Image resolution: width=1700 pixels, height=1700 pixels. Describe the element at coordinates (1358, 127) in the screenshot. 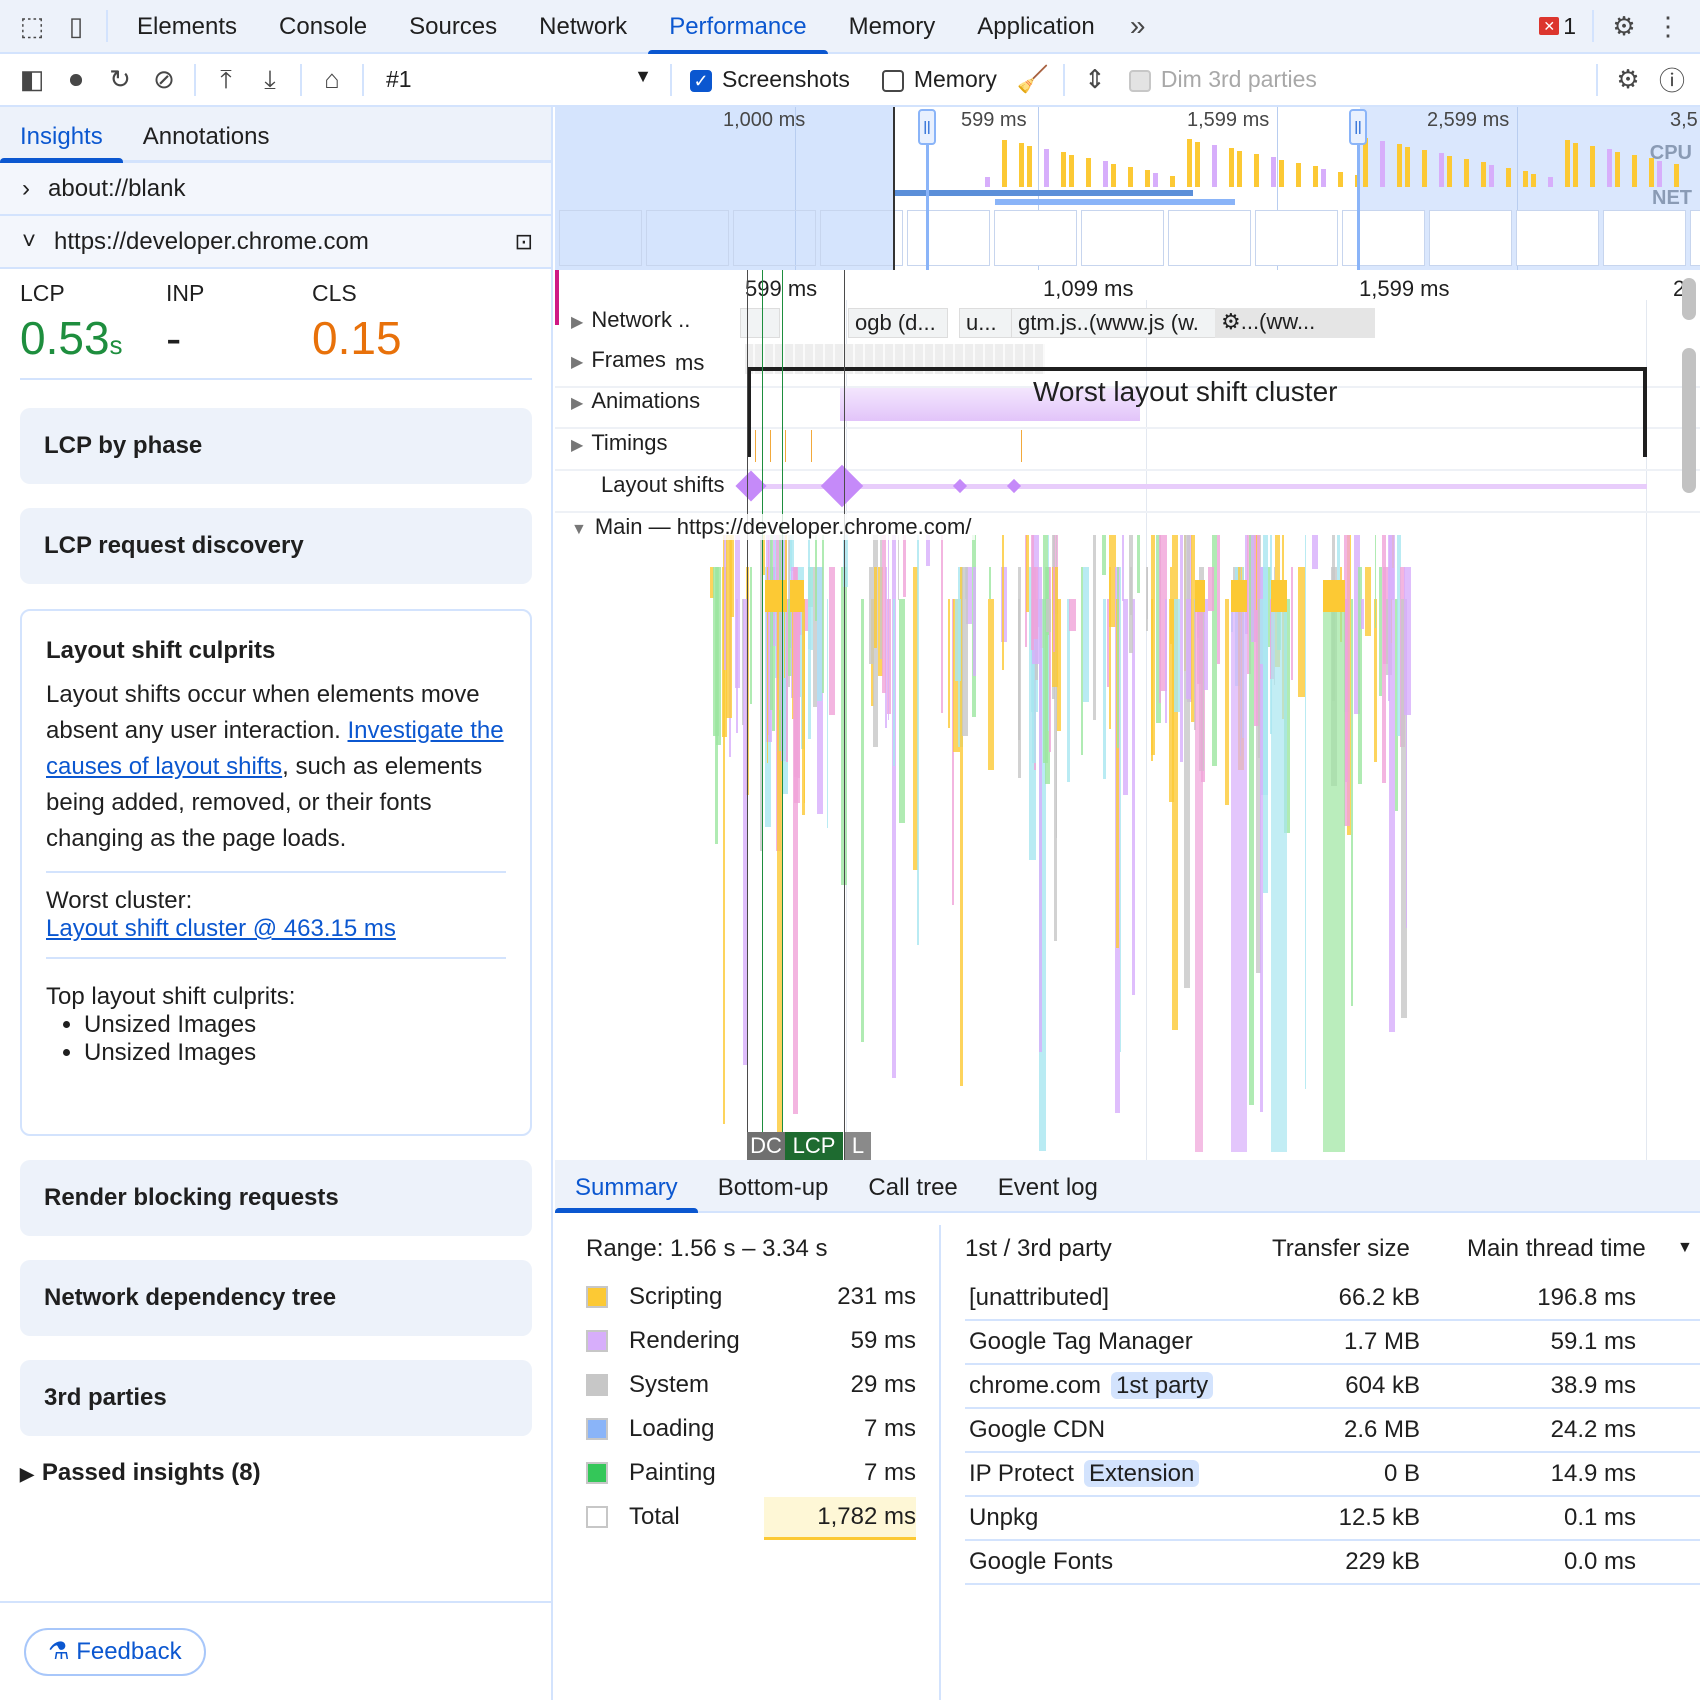

I see `selection-handle: ||` at that location.